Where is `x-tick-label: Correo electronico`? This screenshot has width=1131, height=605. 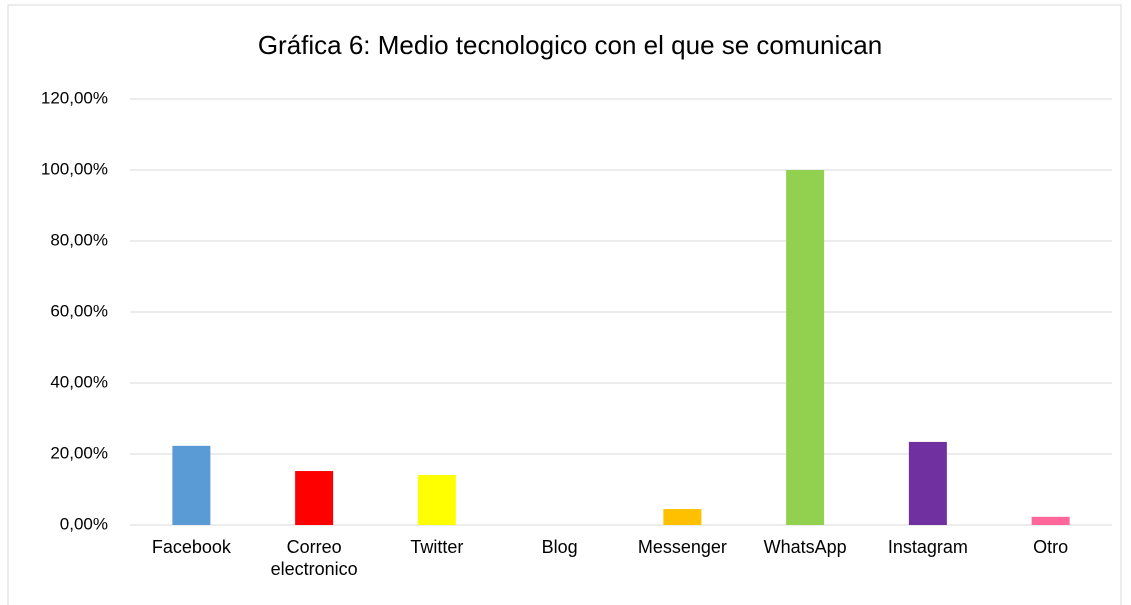
x-tick-label: Correo electronico is located at coordinates (314, 558).